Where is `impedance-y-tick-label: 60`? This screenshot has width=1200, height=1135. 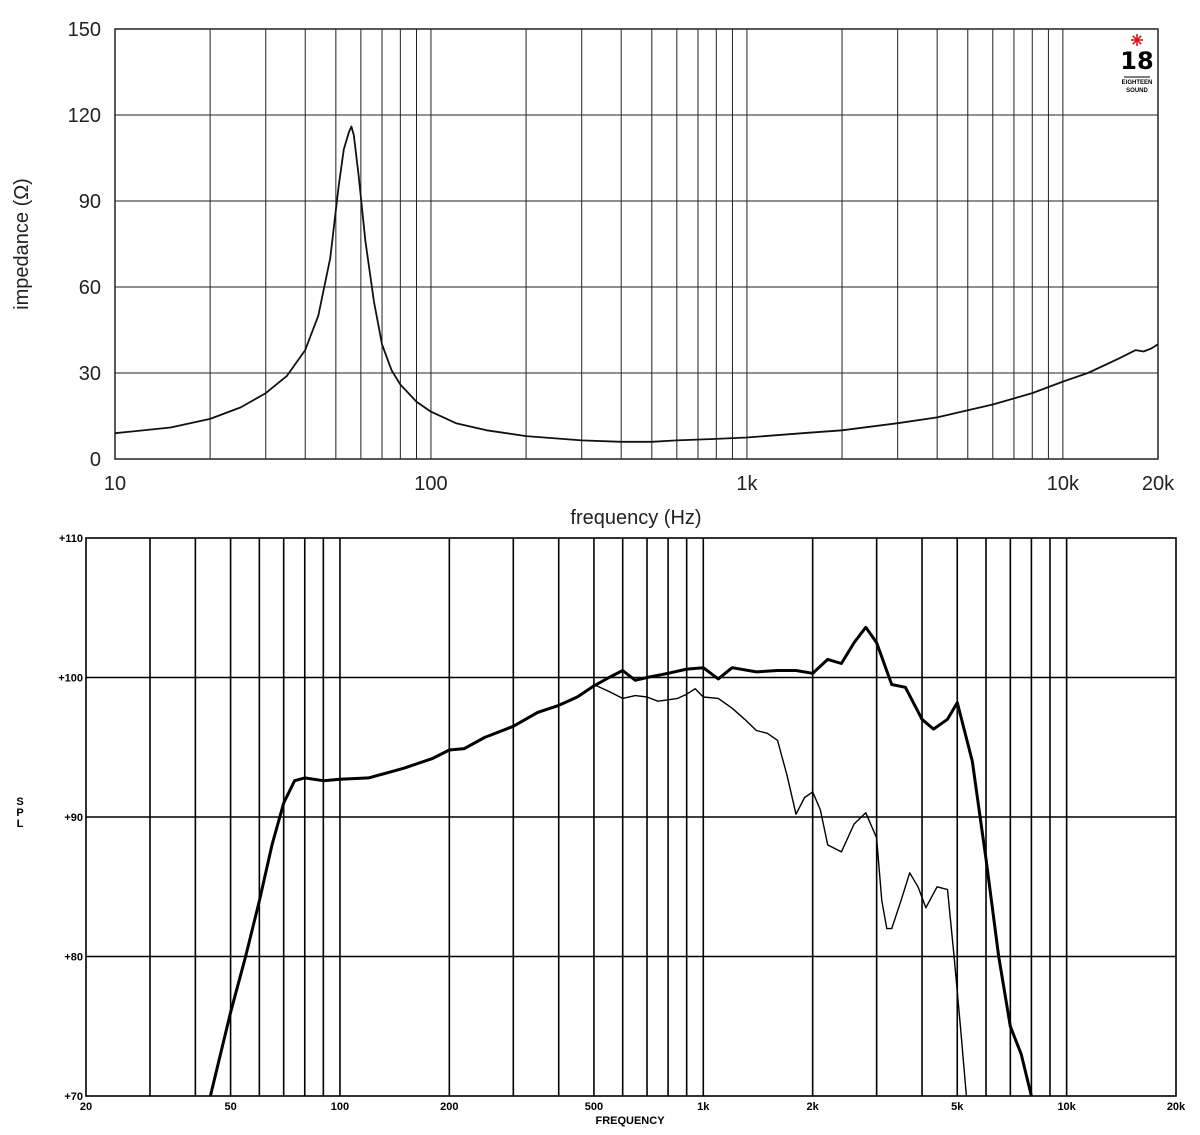
impedance-y-tick-label: 60 is located at coordinates (90, 288).